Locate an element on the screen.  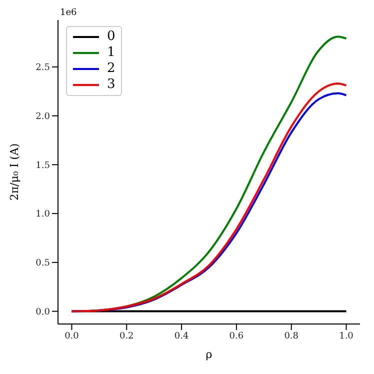
x-tick-label: 0.6 is located at coordinates (236, 336).